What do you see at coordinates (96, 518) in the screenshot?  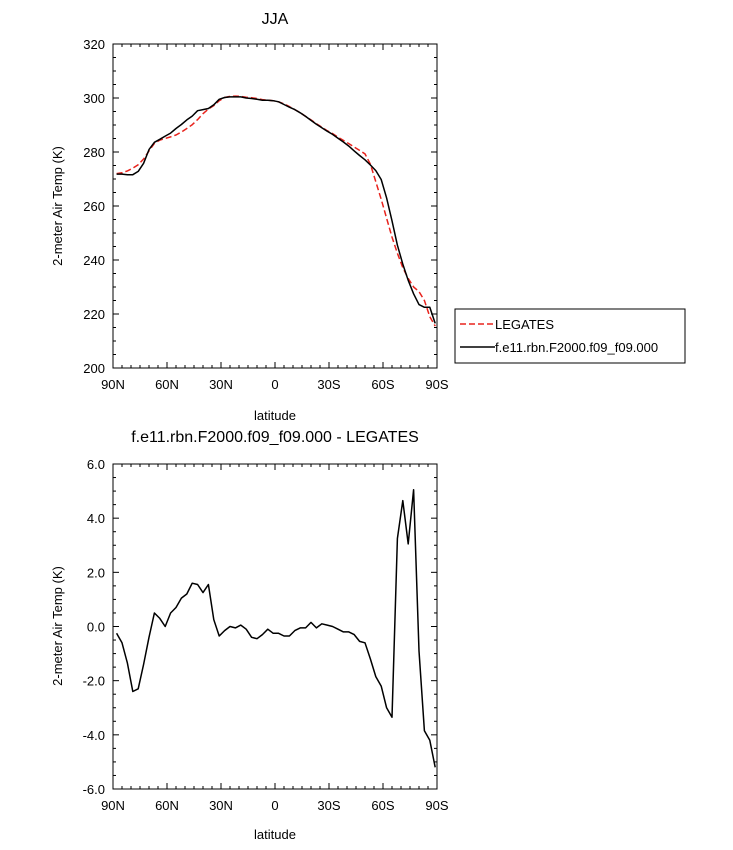 I see `y-tick-label: 4.0` at bounding box center [96, 518].